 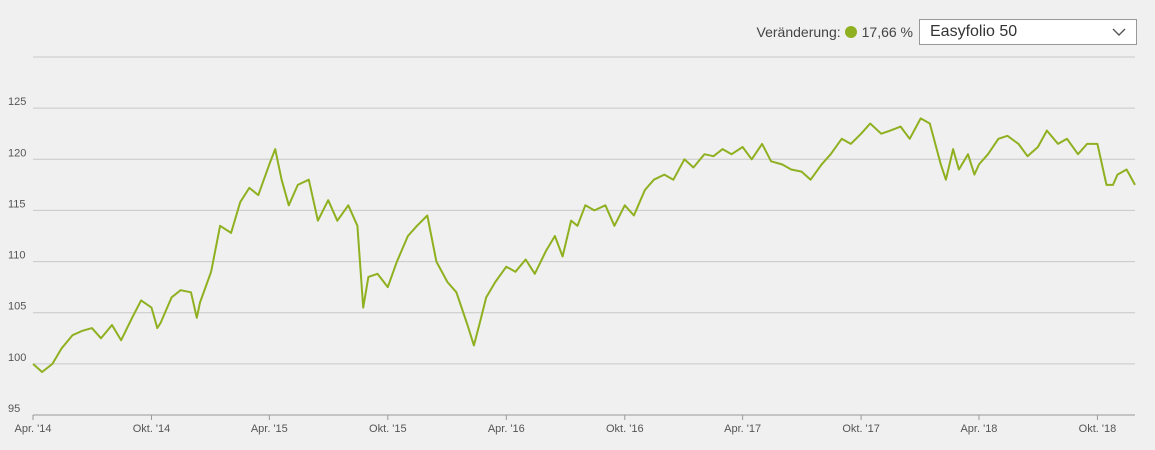 What do you see at coordinates (742, 429) in the screenshot?
I see `x-tick-label: Apr. '17` at bounding box center [742, 429].